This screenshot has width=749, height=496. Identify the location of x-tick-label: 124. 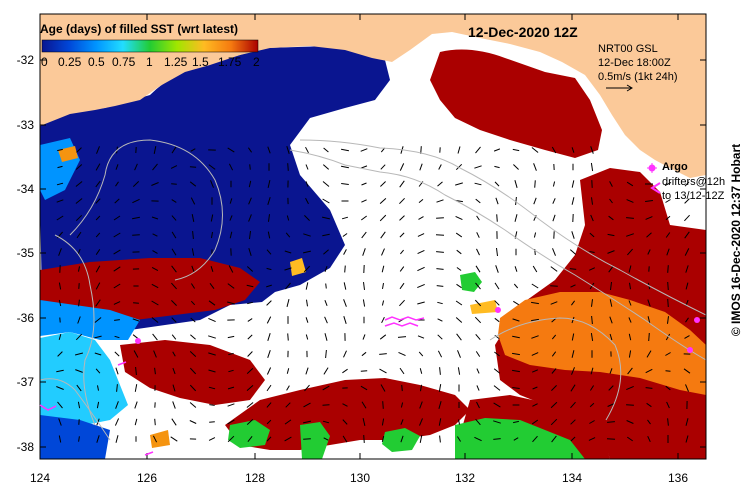
(40, 478).